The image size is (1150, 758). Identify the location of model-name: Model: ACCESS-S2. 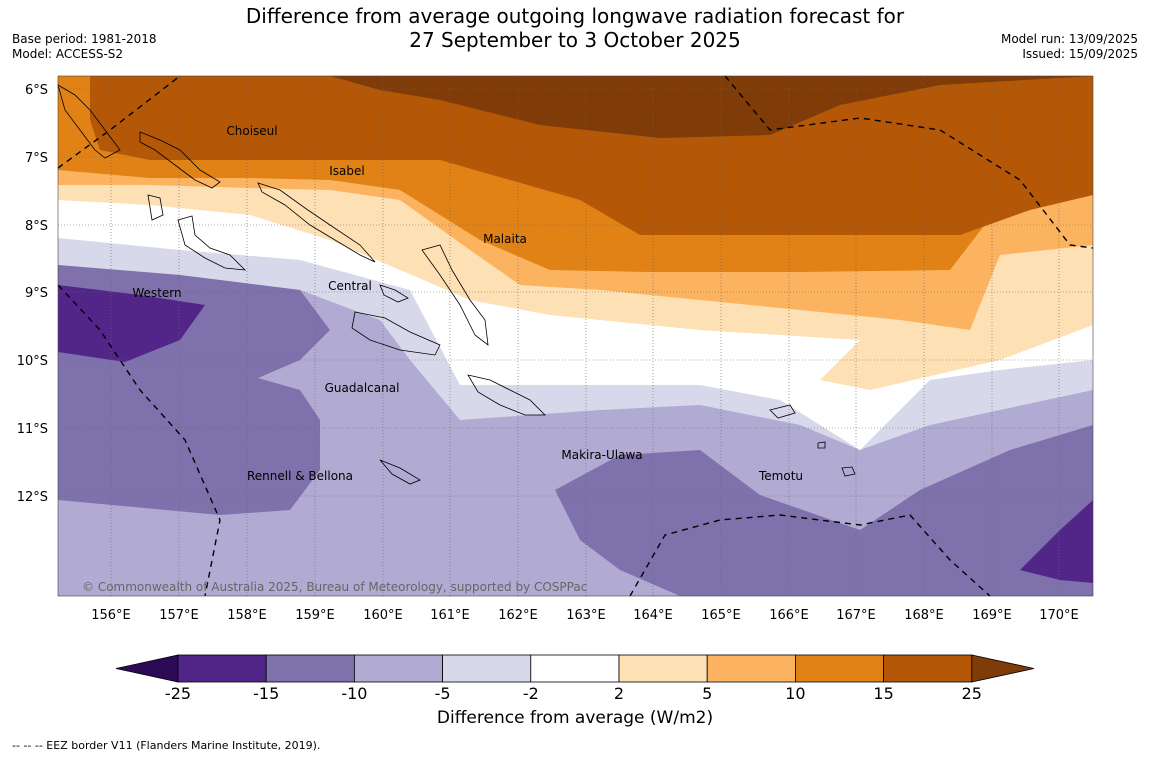
(68, 54).